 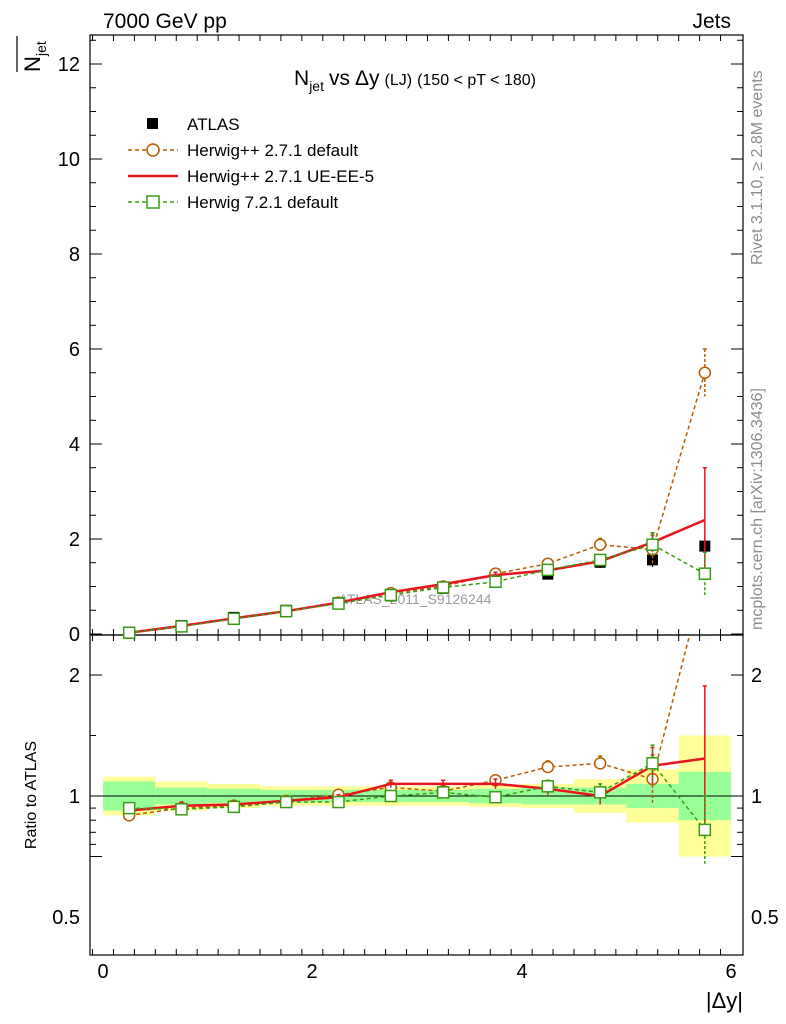 What do you see at coordinates (415, 80) in the screenshot?
I see `chart-title: Njet vs Δy (LJ) (150 < pT < 180)` at bounding box center [415, 80].